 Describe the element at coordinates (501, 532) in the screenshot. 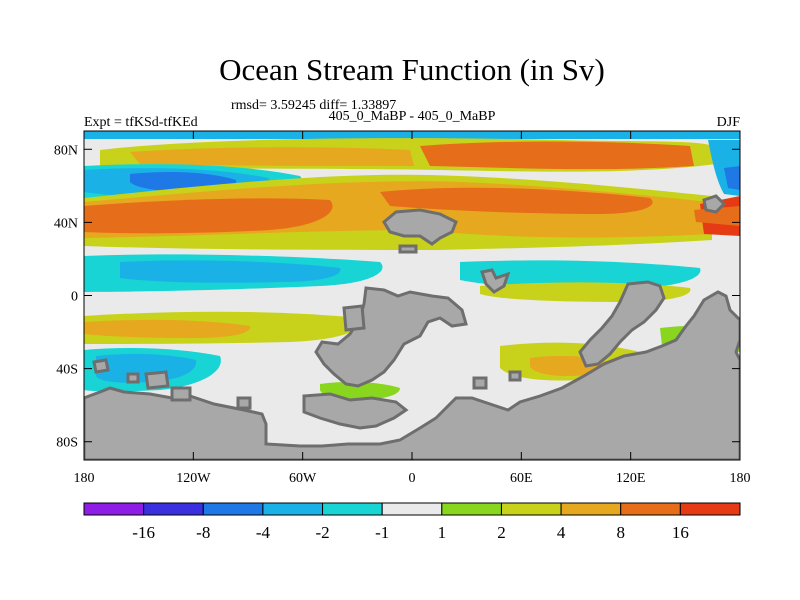

I see `colorbar-label: 2` at that location.